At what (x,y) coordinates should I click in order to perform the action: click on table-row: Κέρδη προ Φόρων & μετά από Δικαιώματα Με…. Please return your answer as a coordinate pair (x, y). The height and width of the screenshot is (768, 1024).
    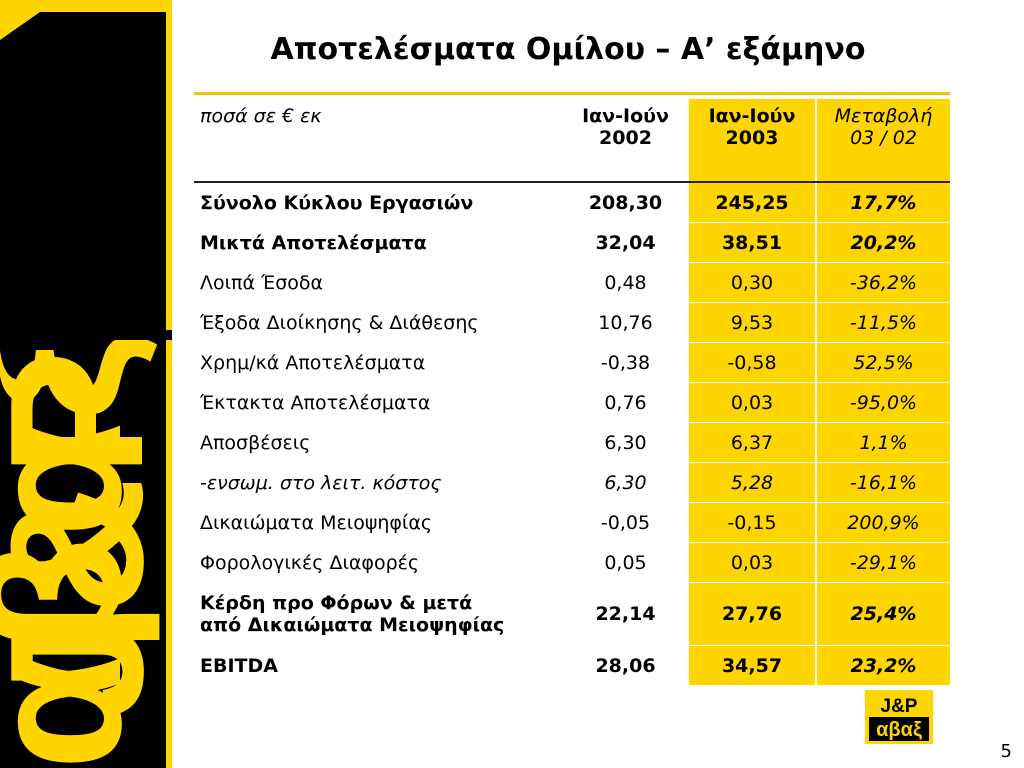
    Looking at the image, I should click on (572, 614).